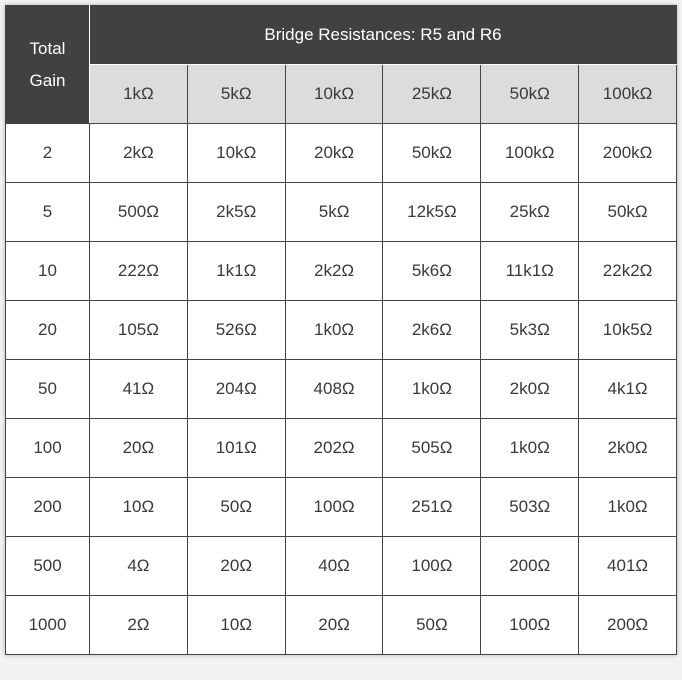  Describe the element at coordinates (334, 94) in the screenshot. I see `column-header-2: 10kΩ` at that location.